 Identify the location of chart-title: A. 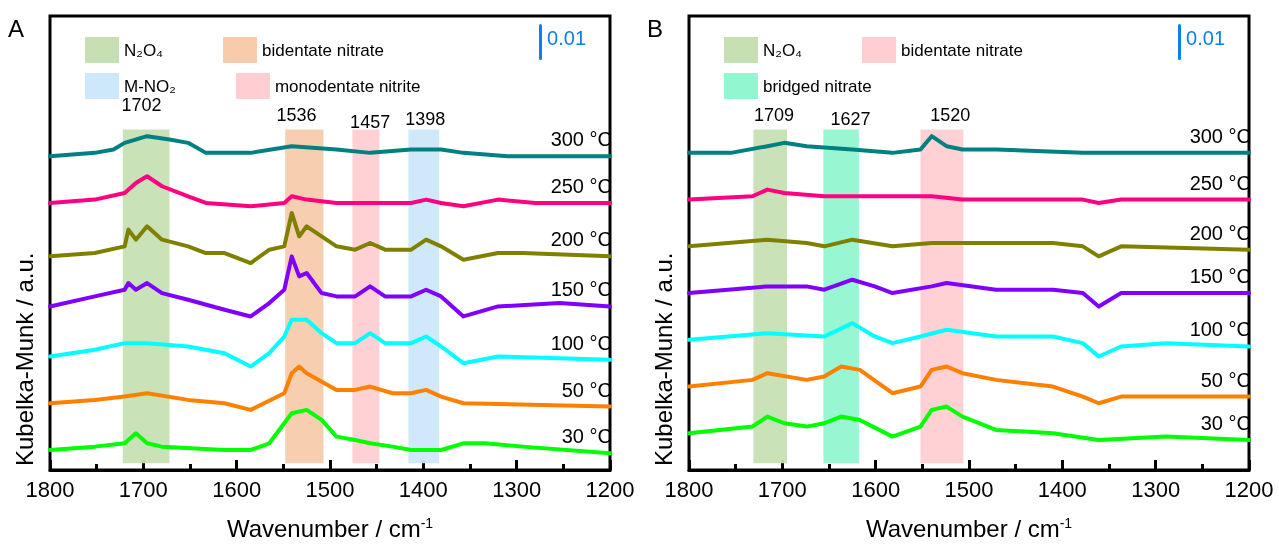
(16, 28).